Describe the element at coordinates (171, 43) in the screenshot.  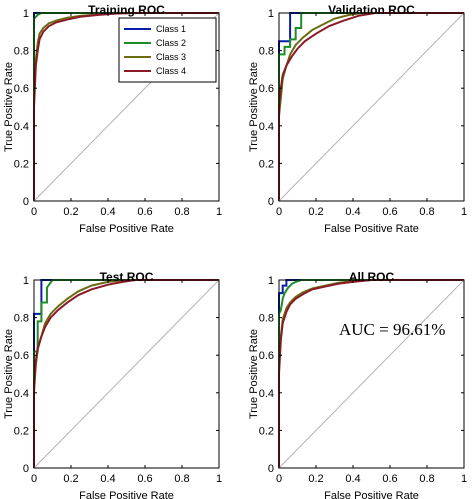
I see `legend-label: Class 2` at that location.